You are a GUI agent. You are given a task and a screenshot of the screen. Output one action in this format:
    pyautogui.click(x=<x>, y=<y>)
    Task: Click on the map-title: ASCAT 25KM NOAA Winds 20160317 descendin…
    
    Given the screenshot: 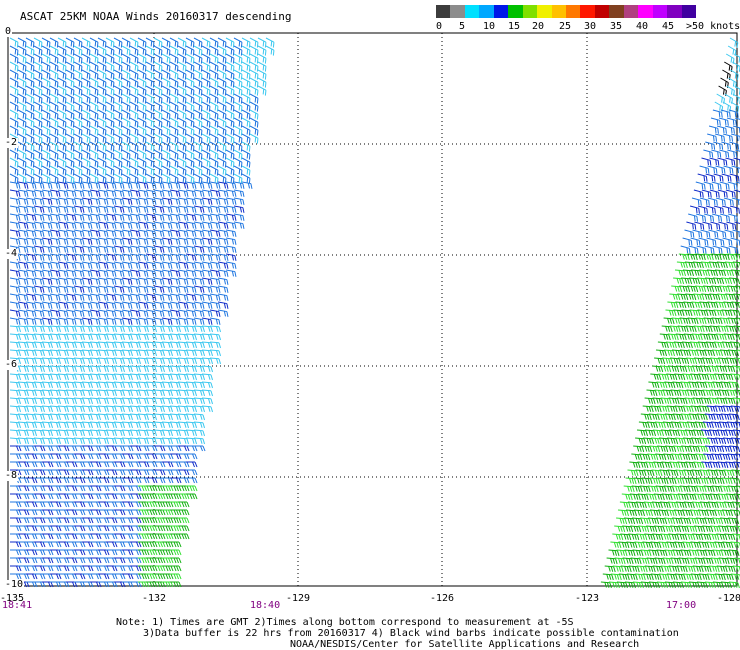 What is the action you would take?
    pyautogui.click(x=156, y=16)
    